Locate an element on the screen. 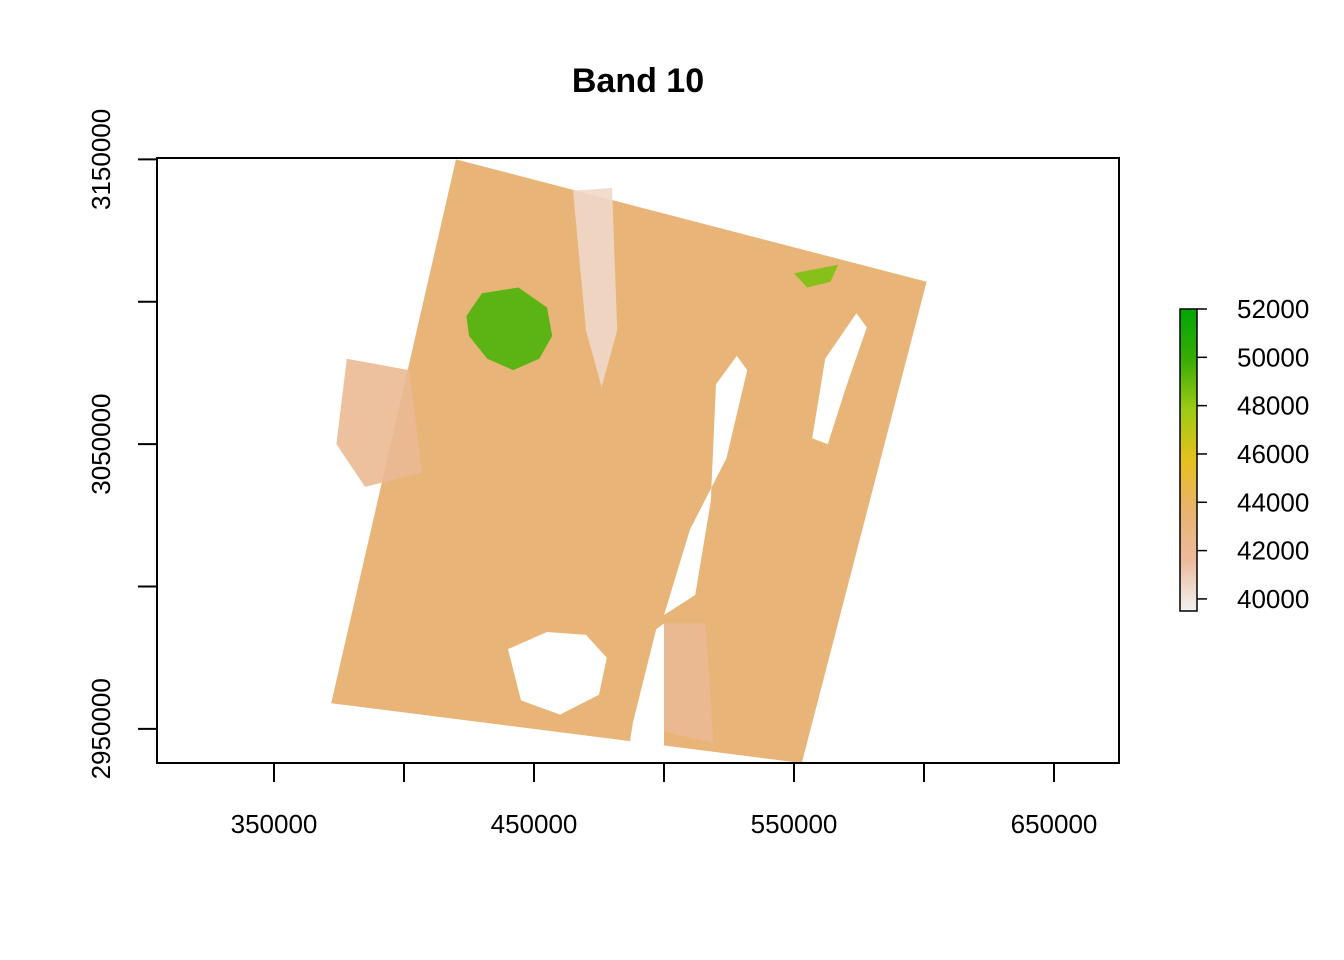 The height and width of the screenshot is (960, 1344). color-legend: 40000 42000 44000 46000 48000 50000 52000 is located at coordinates (1244, 454).